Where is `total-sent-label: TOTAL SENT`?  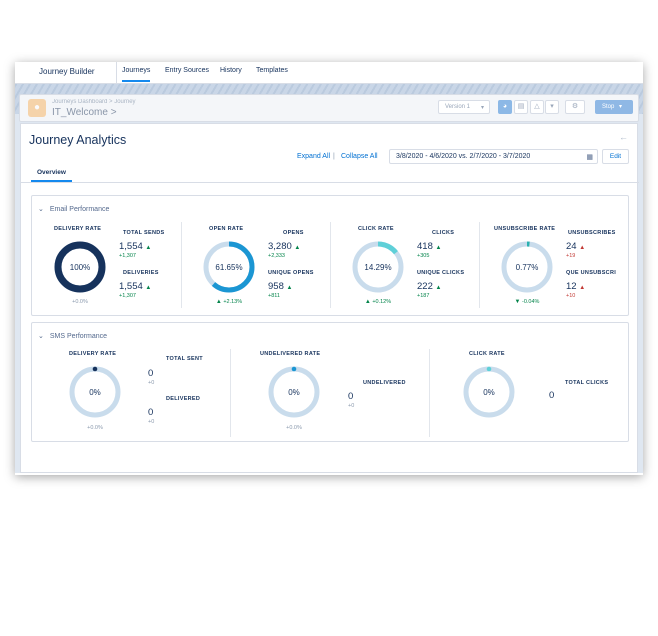
total-sent-label: TOTAL SENT is located at coordinates (184, 359).